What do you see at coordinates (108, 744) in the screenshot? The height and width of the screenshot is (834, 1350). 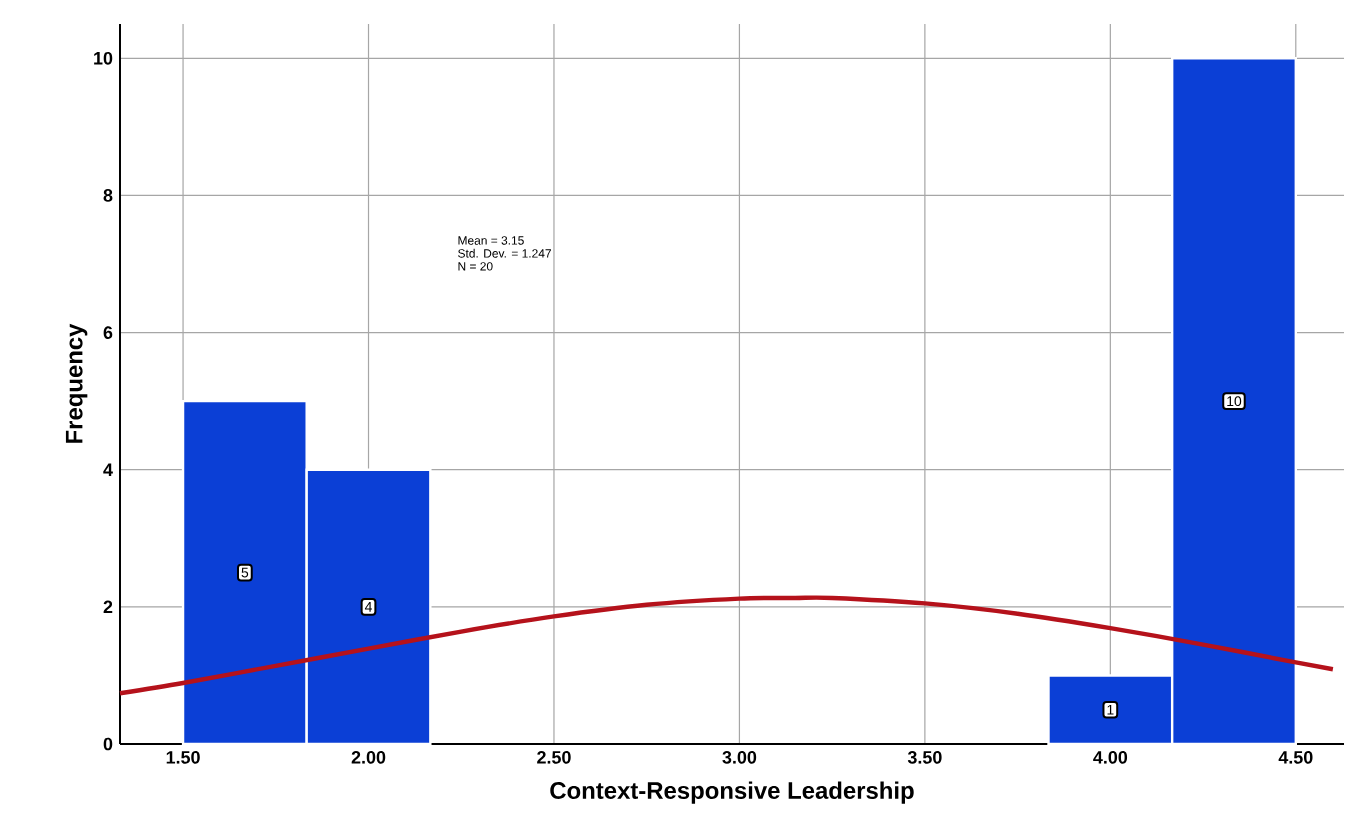 I see `y-tick-label: 0` at bounding box center [108, 744].